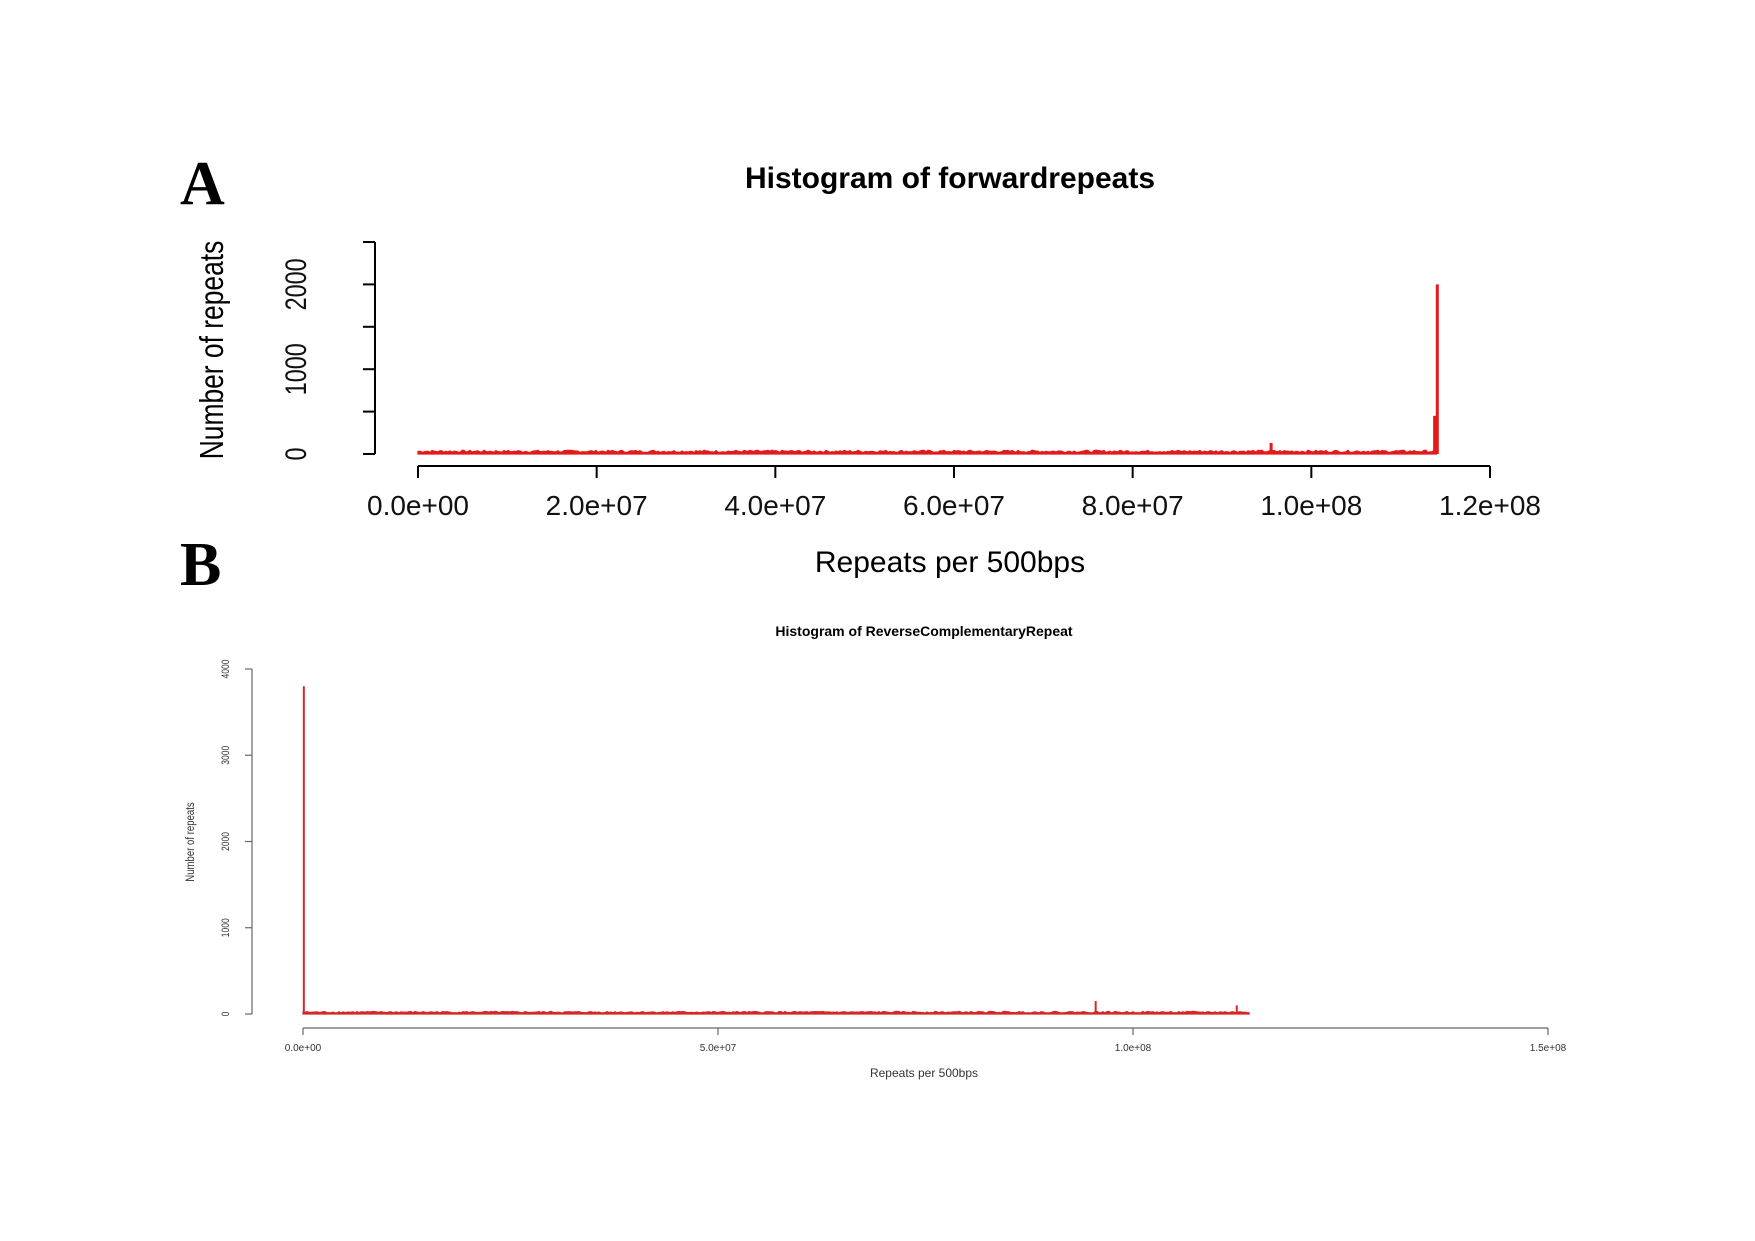 The height and width of the screenshot is (1241, 1755). What do you see at coordinates (418, 505) in the screenshot?
I see `chart-a-x-tick-label: 0.0e+00` at bounding box center [418, 505].